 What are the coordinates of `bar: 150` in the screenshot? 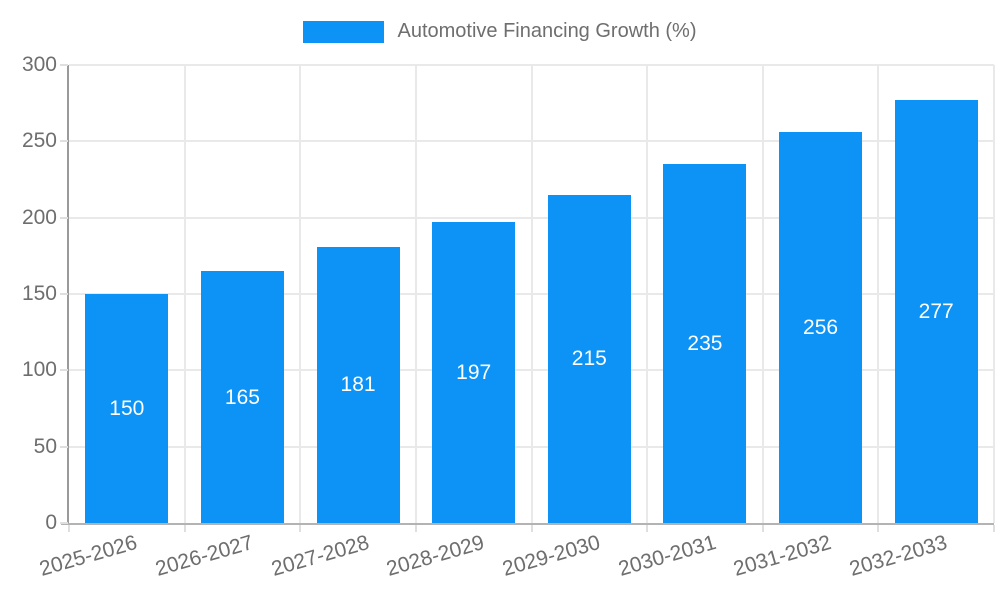 It's located at (127, 408).